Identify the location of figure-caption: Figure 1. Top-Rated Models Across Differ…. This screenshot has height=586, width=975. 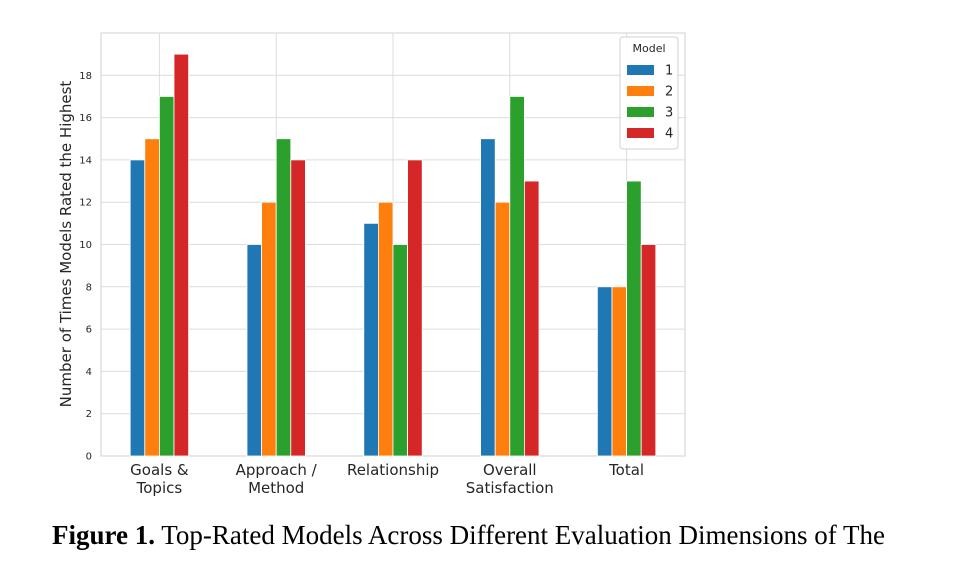
(468, 535).